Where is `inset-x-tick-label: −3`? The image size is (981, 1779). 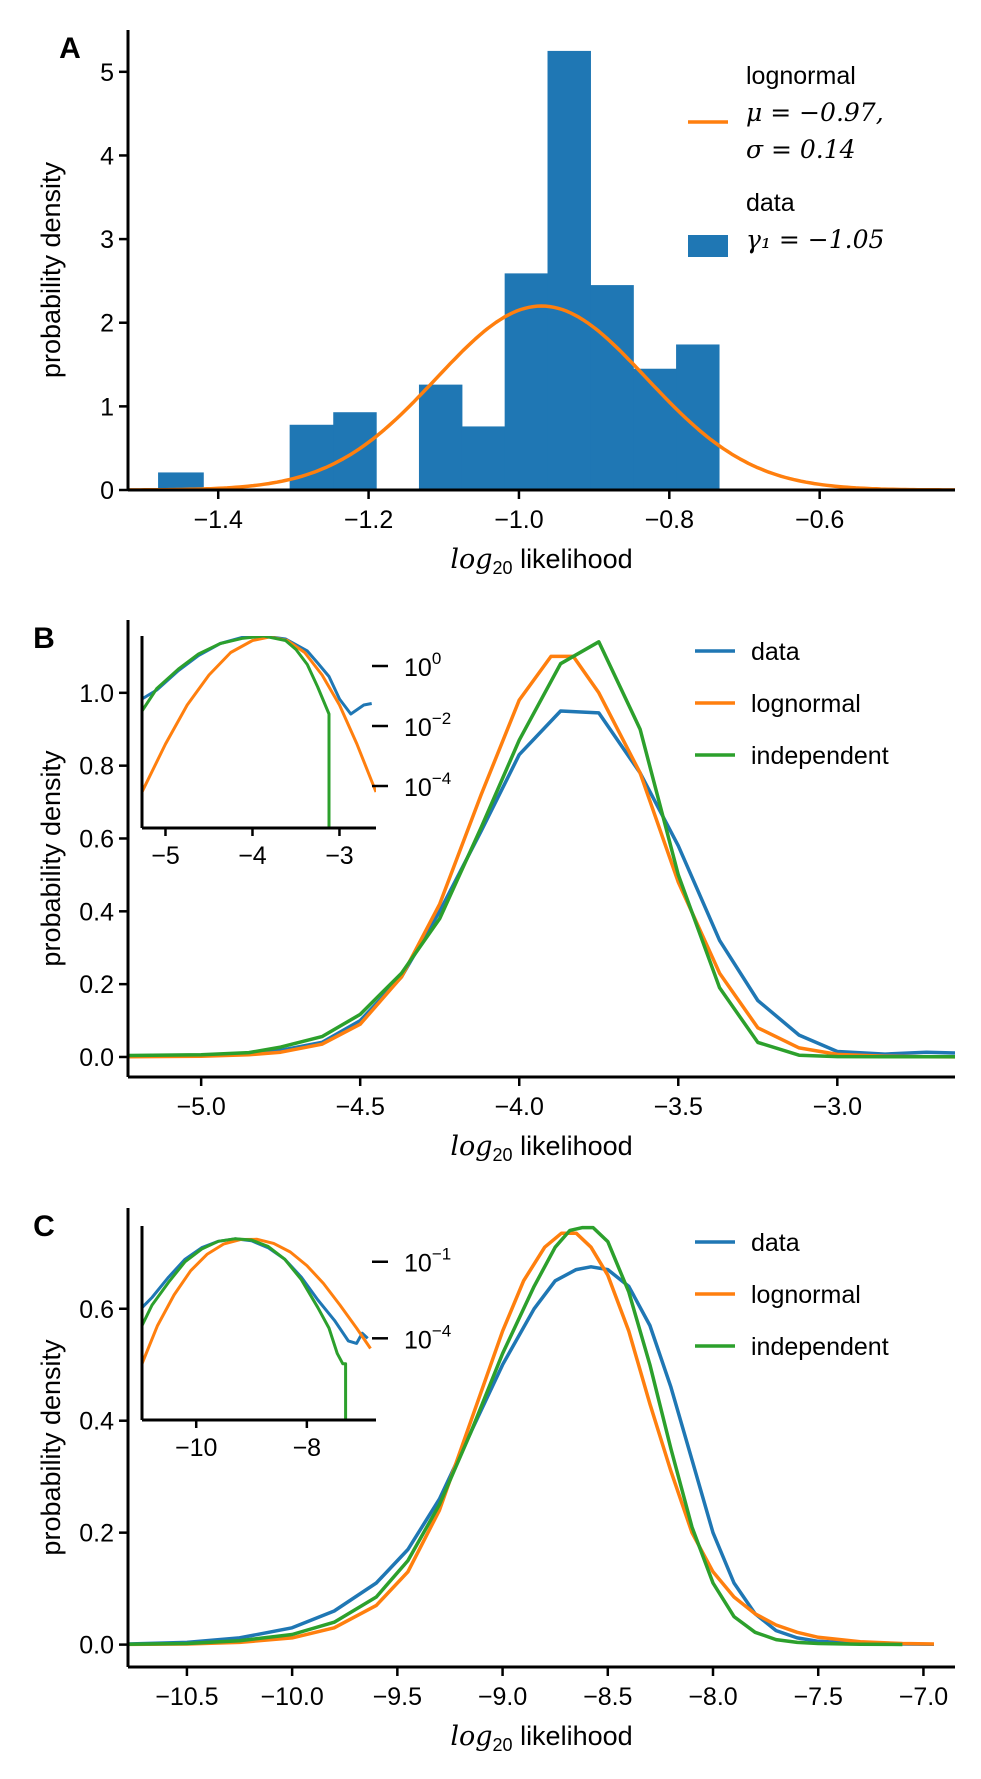
inset-x-tick-label: −3 is located at coordinates (339, 856).